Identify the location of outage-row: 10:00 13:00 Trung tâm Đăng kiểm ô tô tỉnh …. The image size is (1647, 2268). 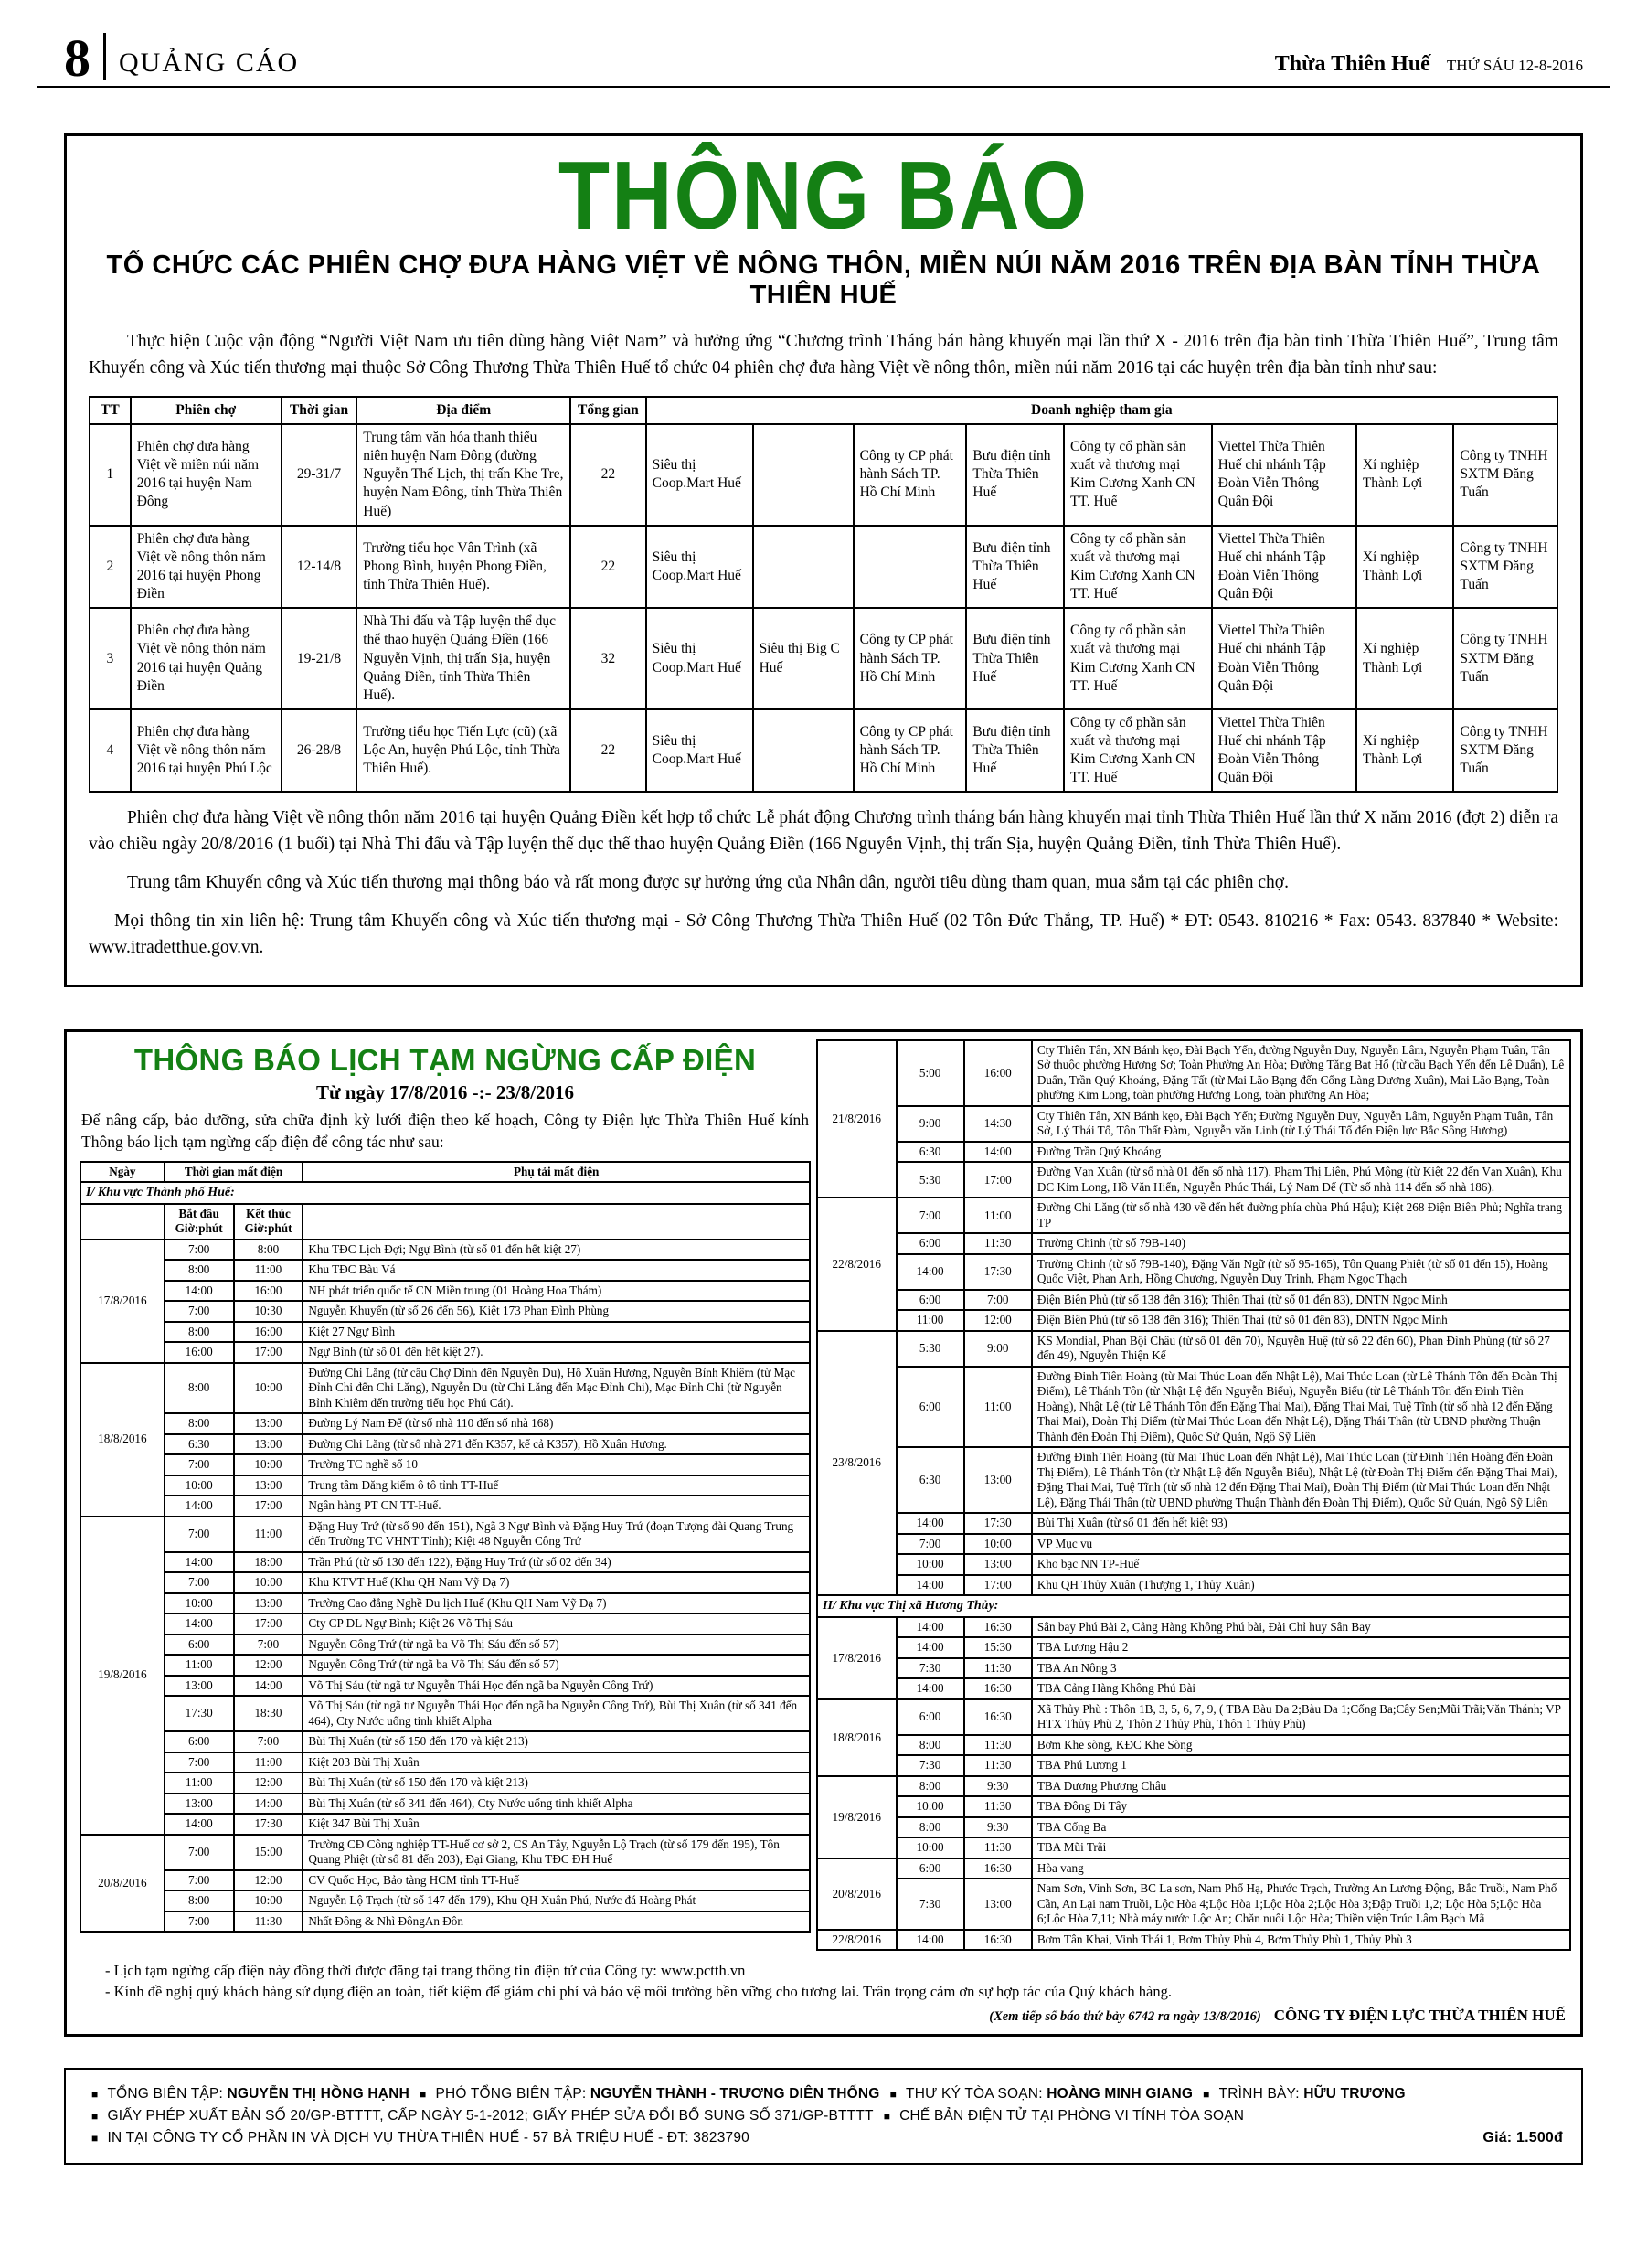
(445, 1485).